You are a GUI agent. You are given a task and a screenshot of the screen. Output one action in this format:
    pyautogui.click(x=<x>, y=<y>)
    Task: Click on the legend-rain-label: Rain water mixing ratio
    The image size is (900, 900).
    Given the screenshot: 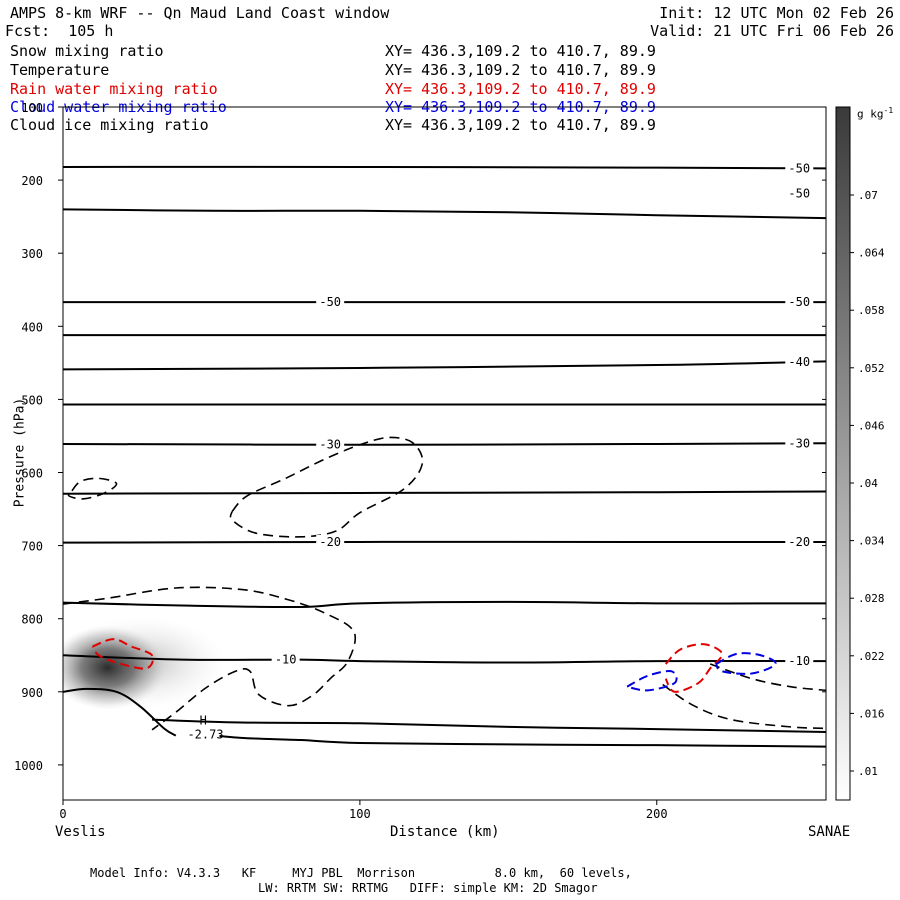 What is the action you would take?
    pyautogui.click(x=114, y=89)
    